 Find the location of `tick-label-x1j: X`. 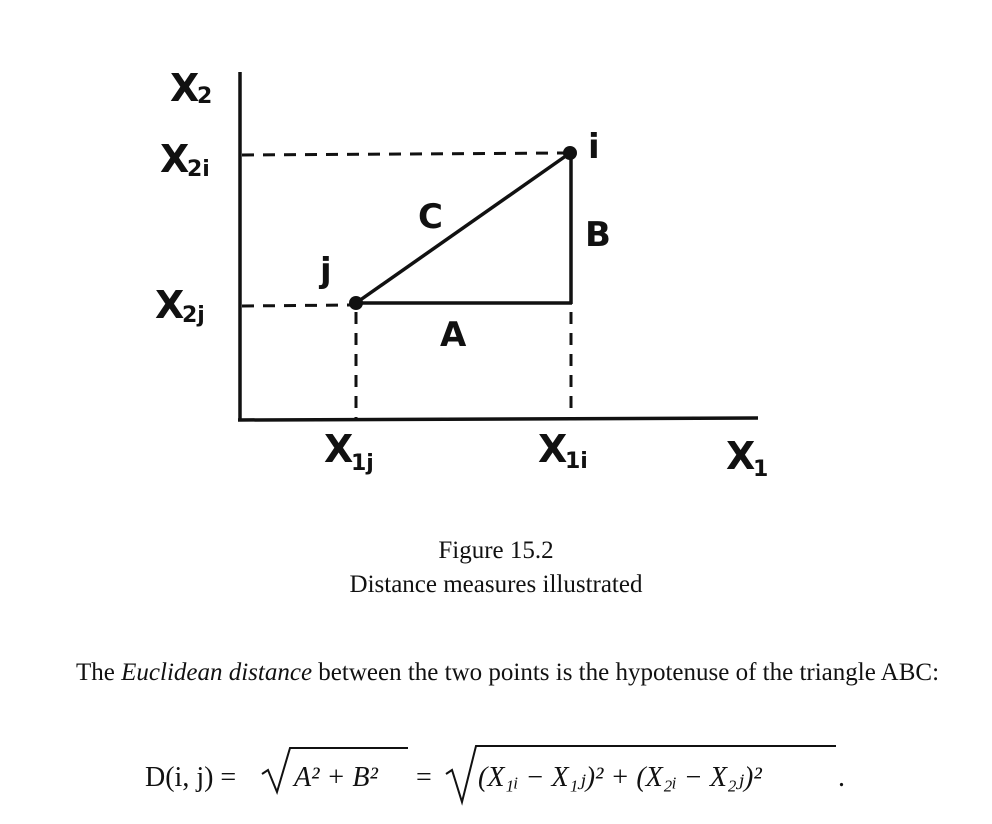

tick-label-x1j: X is located at coordinates (338, 449).